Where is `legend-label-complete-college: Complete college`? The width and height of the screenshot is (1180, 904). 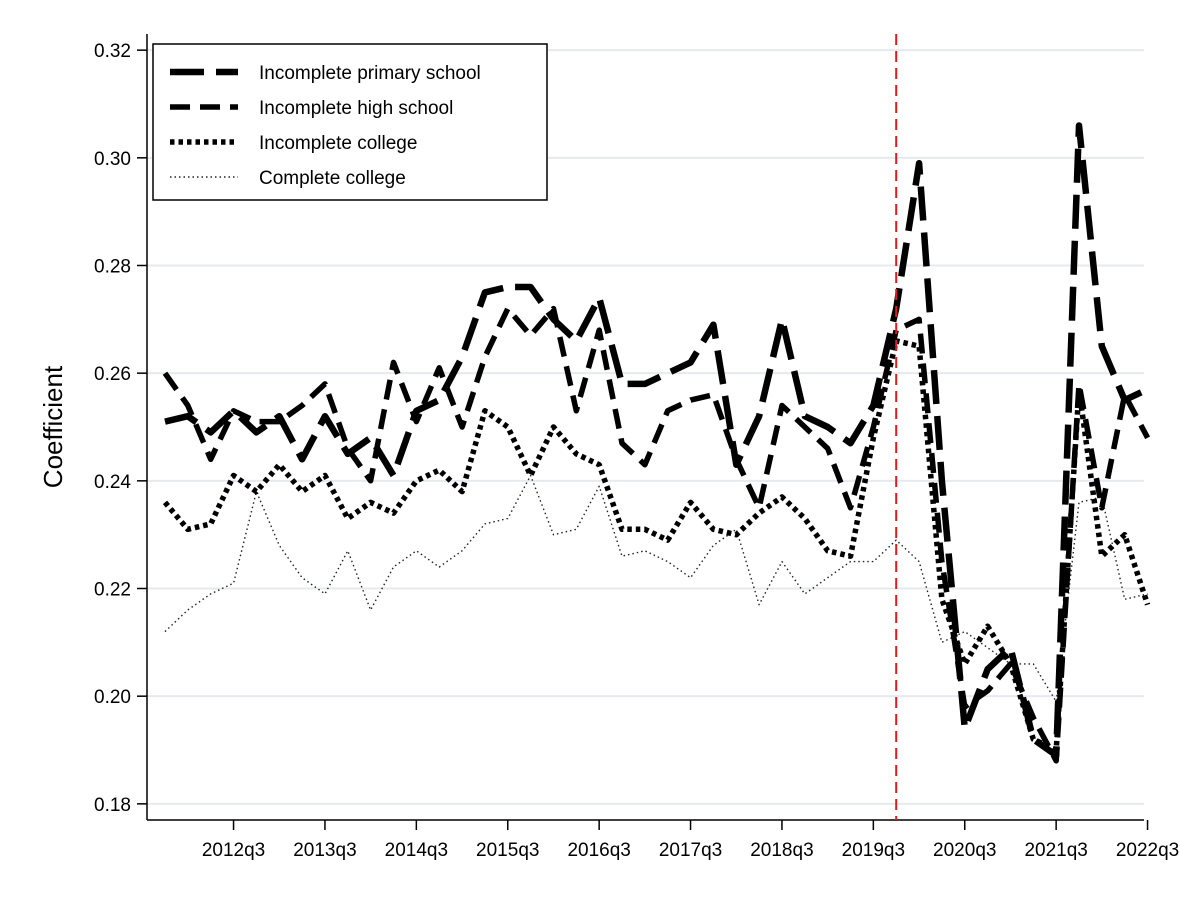
legend-label-complete-college: Complete college is located at coordinates (332, 178).